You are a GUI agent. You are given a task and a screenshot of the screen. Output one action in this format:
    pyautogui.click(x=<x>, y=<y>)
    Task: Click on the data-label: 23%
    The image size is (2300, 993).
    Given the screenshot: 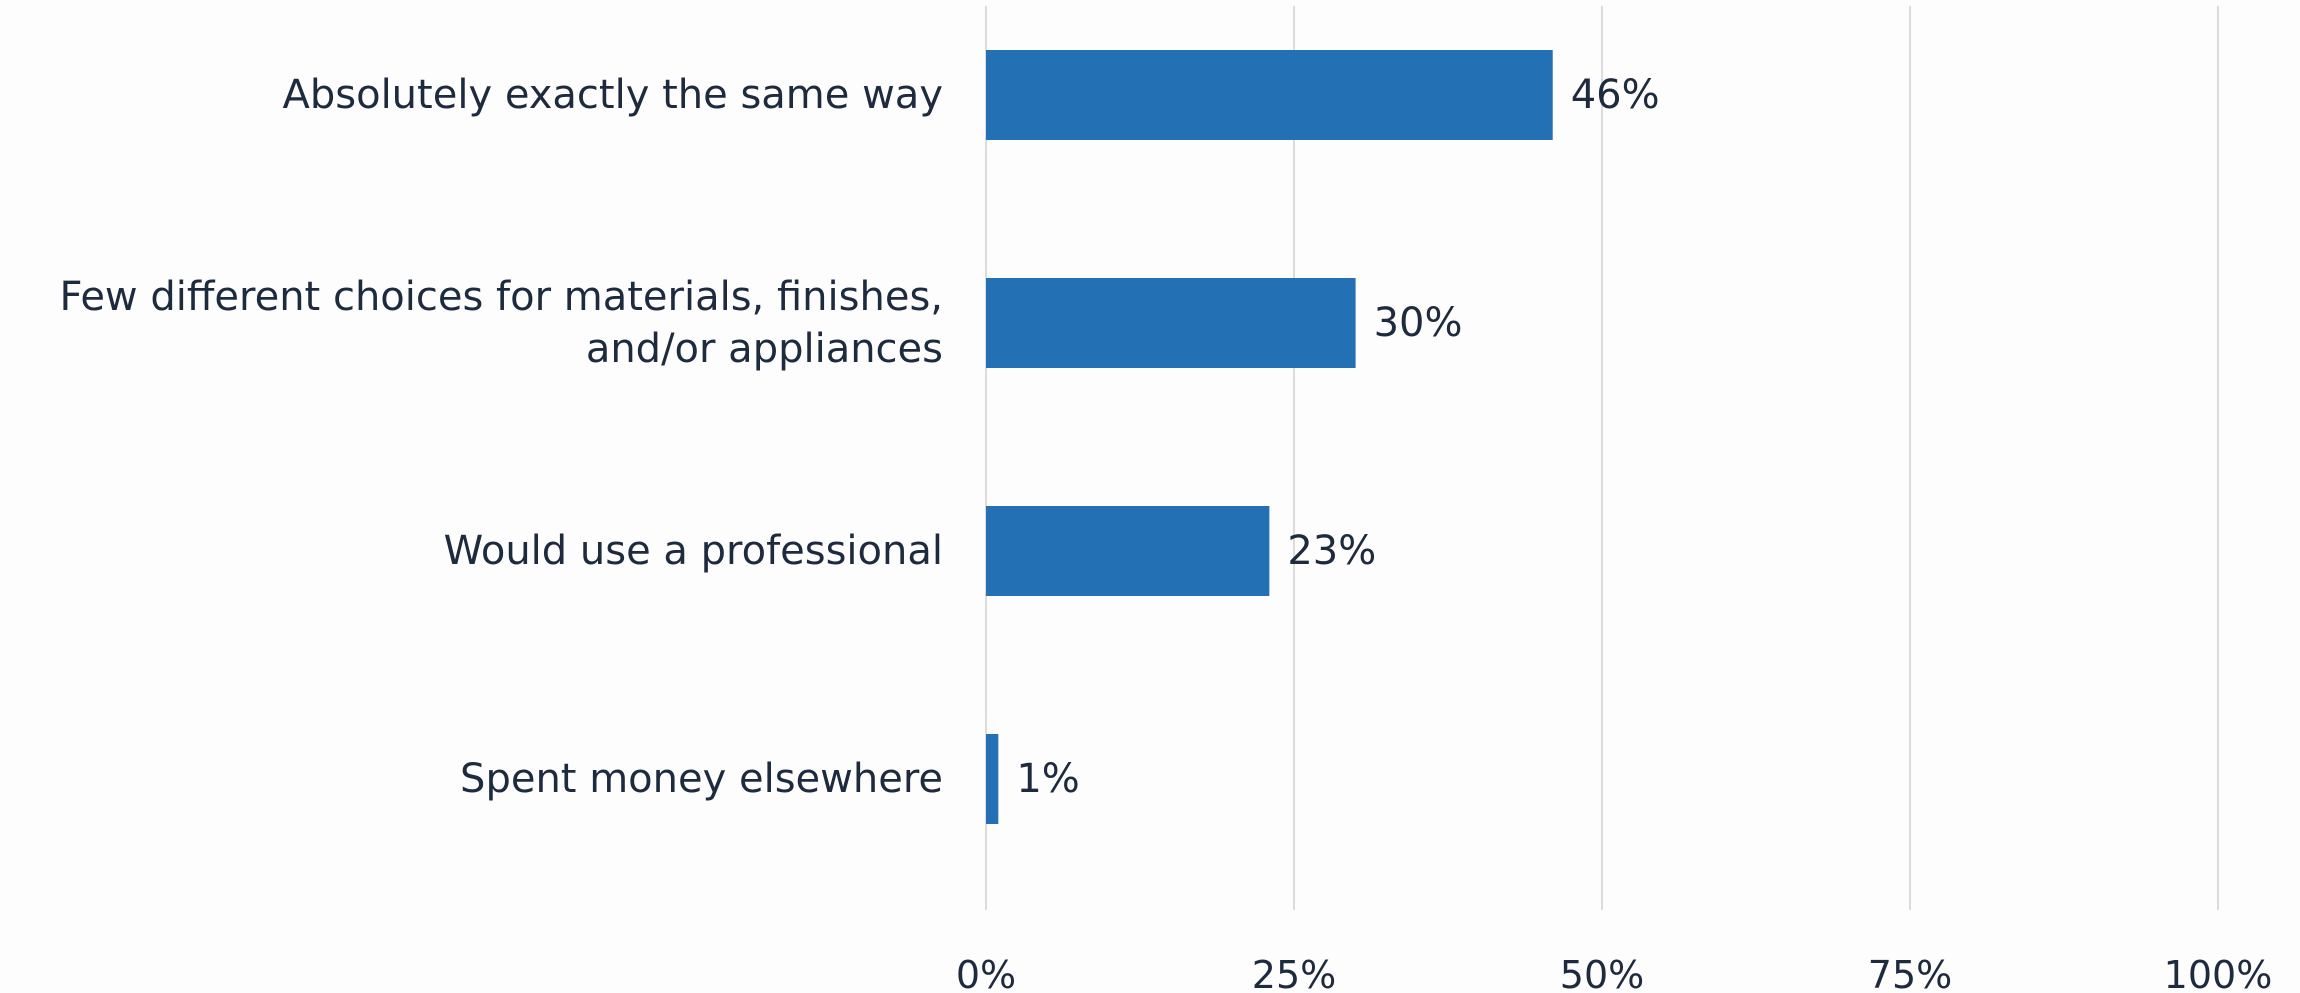 What is the action you would take?
    pyautogui.click(x=1331, y=551)
    